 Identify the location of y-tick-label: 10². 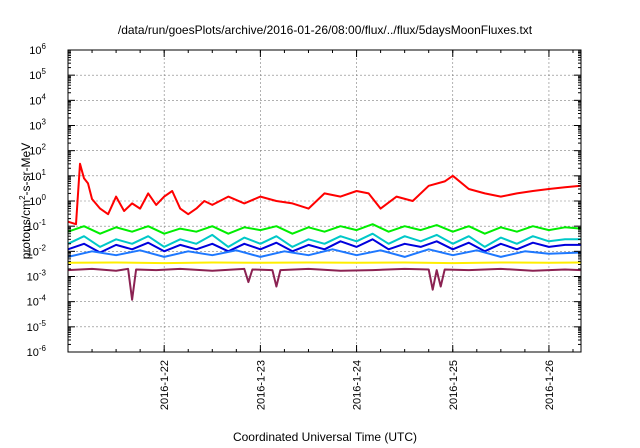
(37, 150).